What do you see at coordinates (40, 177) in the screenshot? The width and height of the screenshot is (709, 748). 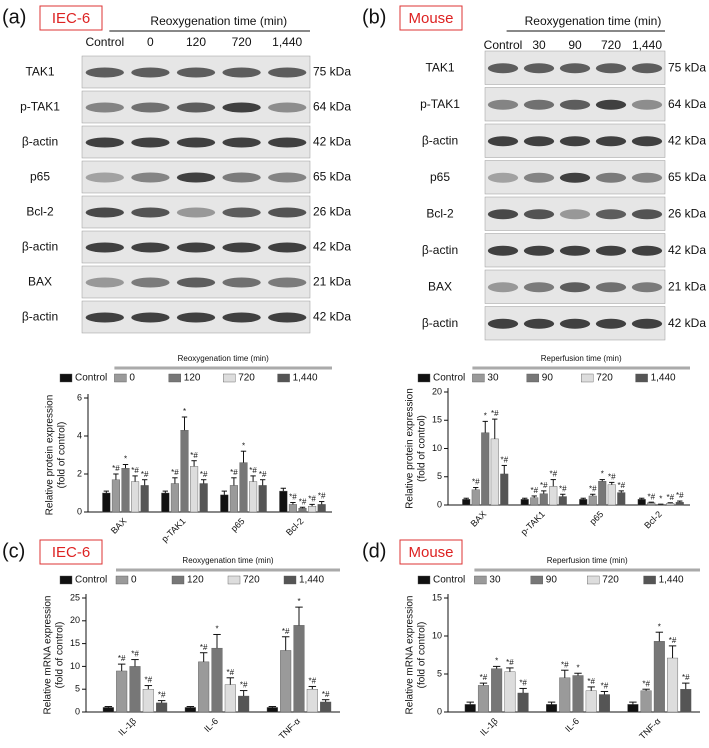 I see `protein-label: p65` at bounding box center [40, 177].